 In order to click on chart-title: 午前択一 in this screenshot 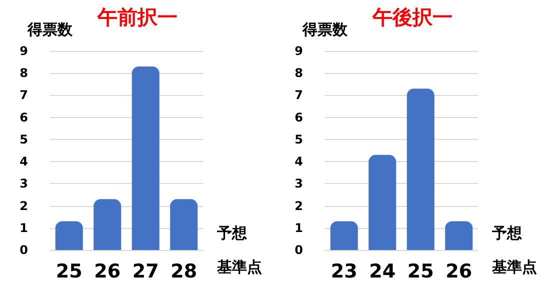, I will do `click(137, 17)`.